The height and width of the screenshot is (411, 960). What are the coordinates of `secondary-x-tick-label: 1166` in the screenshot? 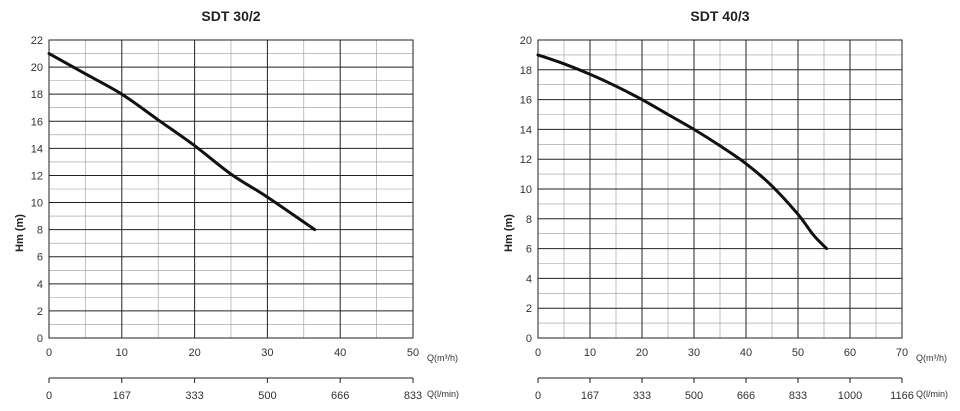 It's located at (902, 396).